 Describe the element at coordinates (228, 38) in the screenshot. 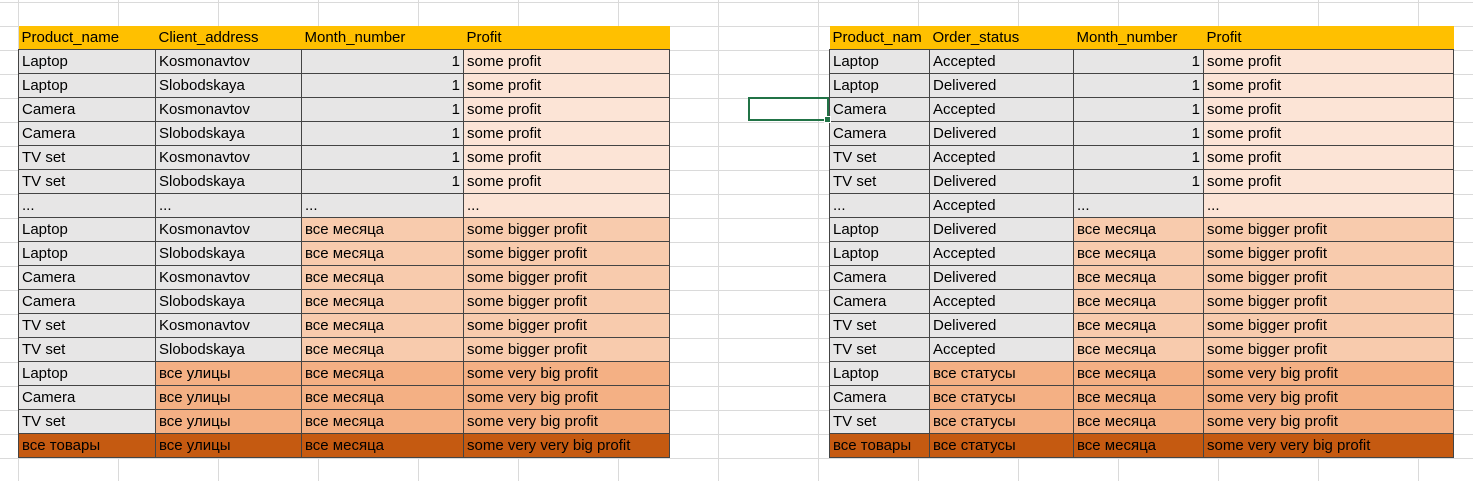

I see `left-header-cell: Client_address` at that location.